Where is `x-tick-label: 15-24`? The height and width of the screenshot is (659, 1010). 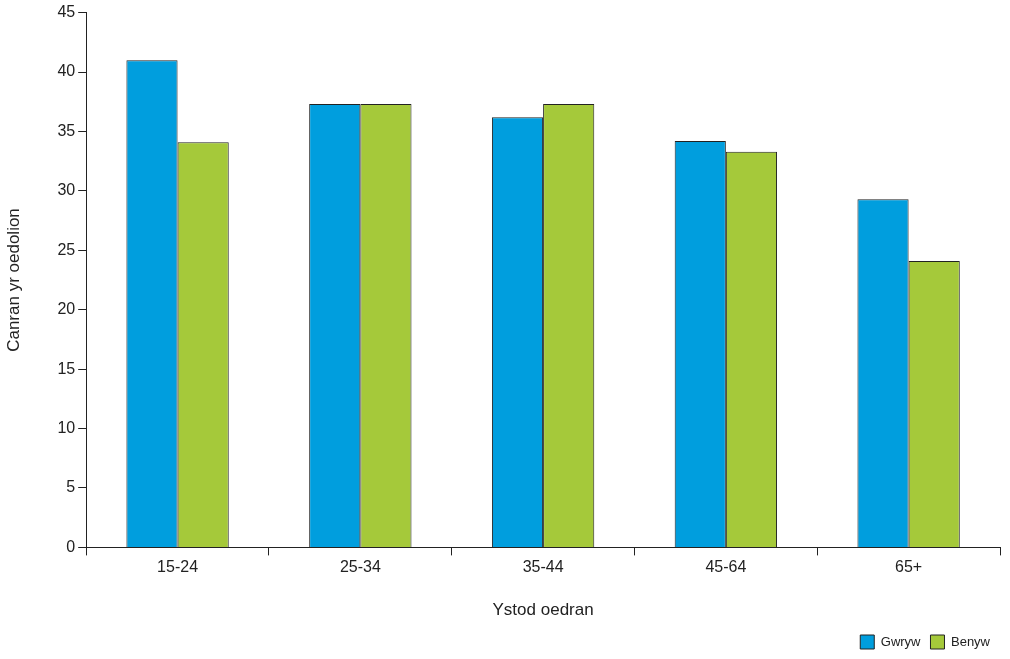
x-tick-label: 15-24 is located at coordinates (178, 567).